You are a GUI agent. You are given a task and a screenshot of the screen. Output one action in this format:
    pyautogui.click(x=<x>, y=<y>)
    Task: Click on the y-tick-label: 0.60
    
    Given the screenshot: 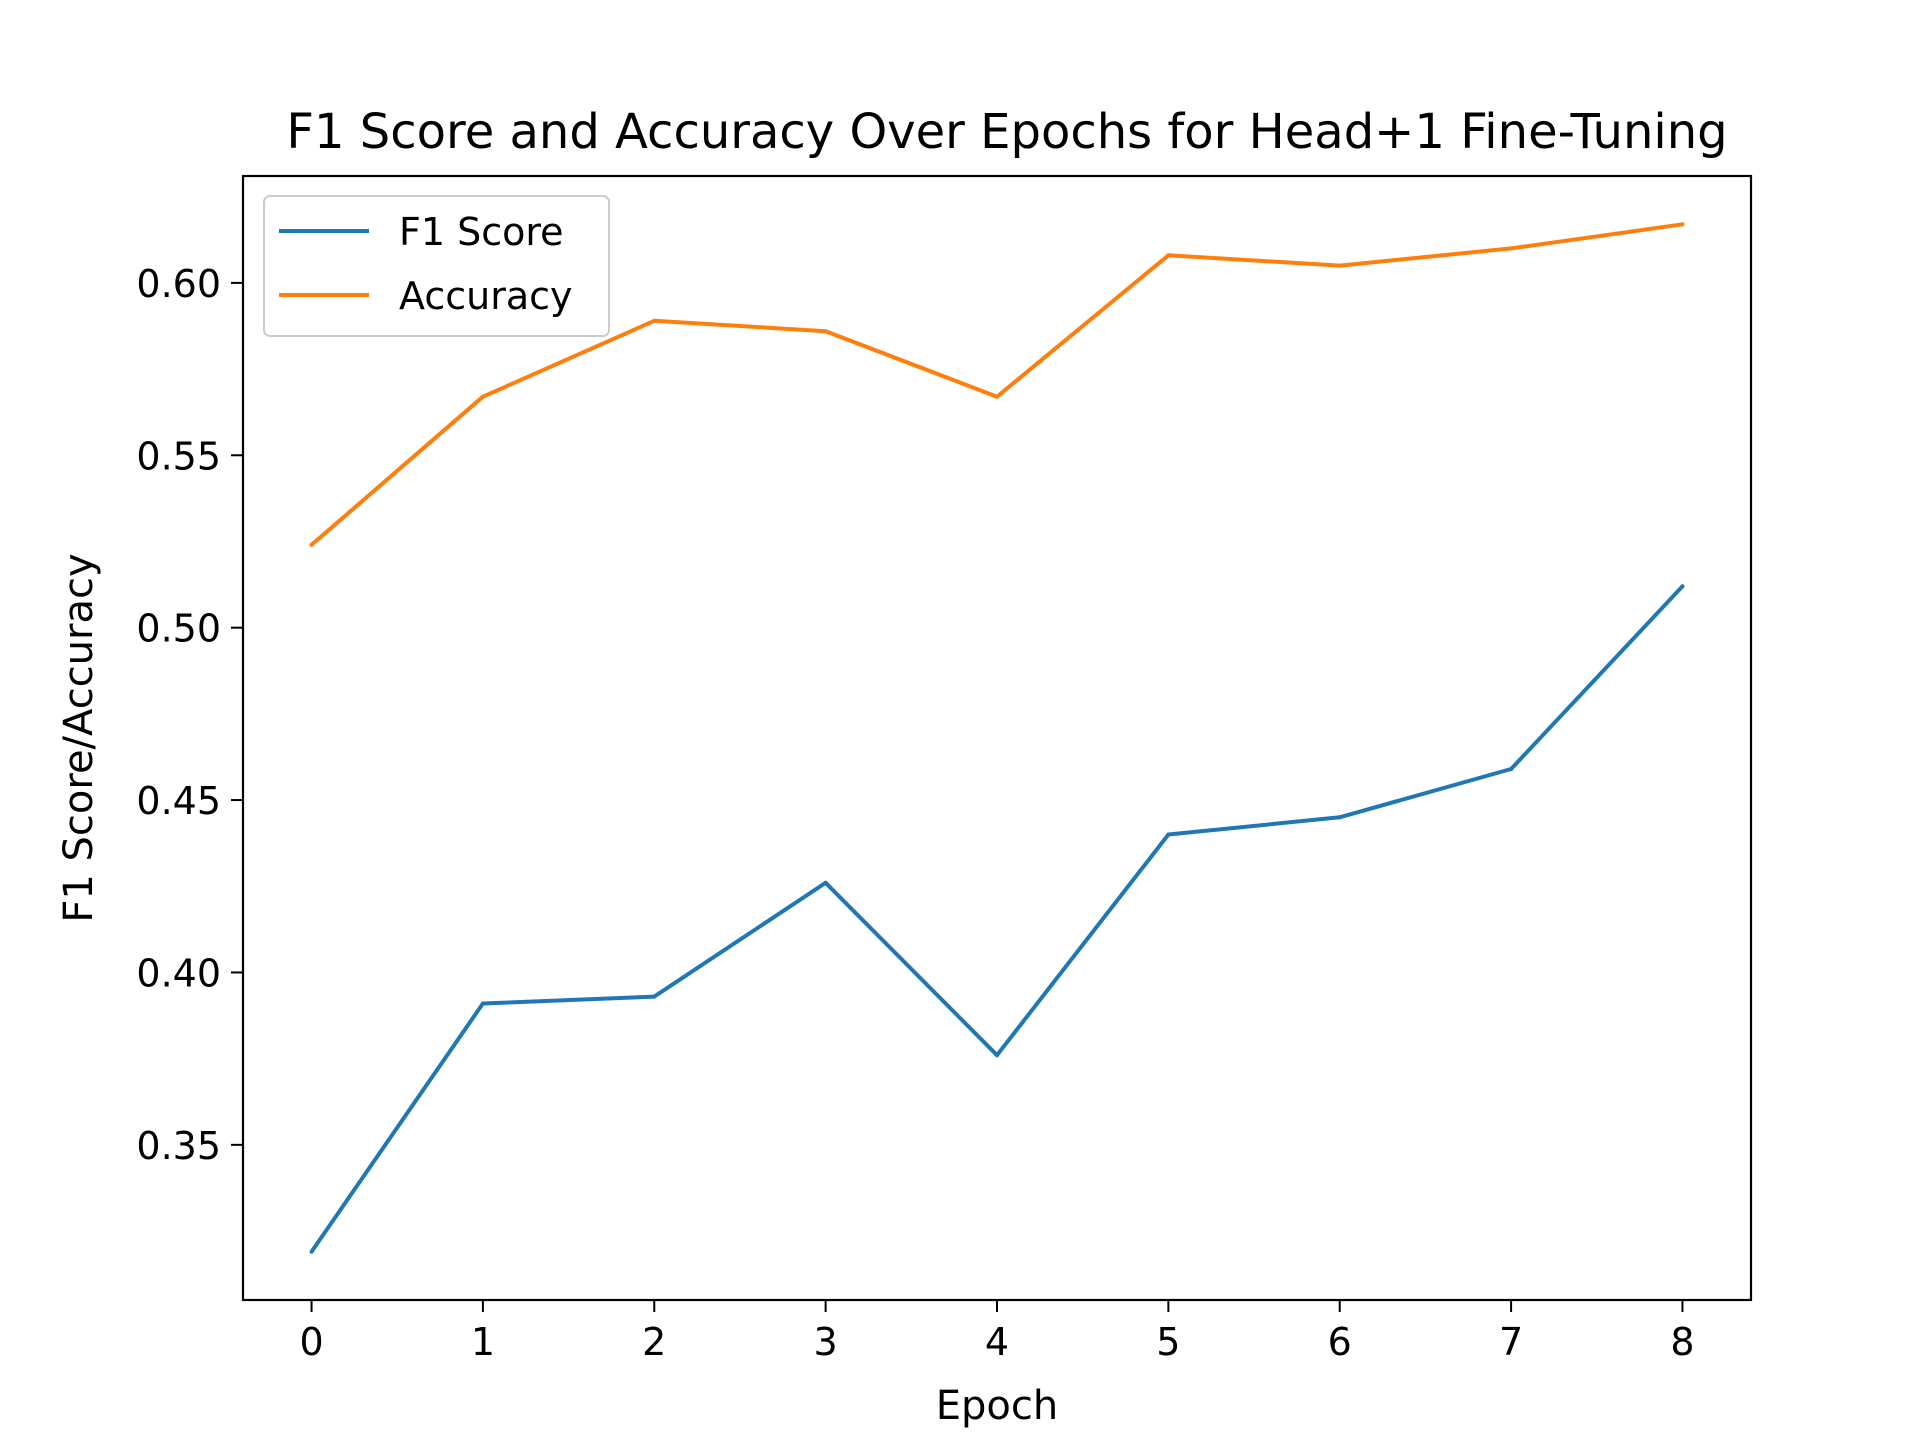 What is the action you would take?
    pyautogui.click(x=178, y=284)
    